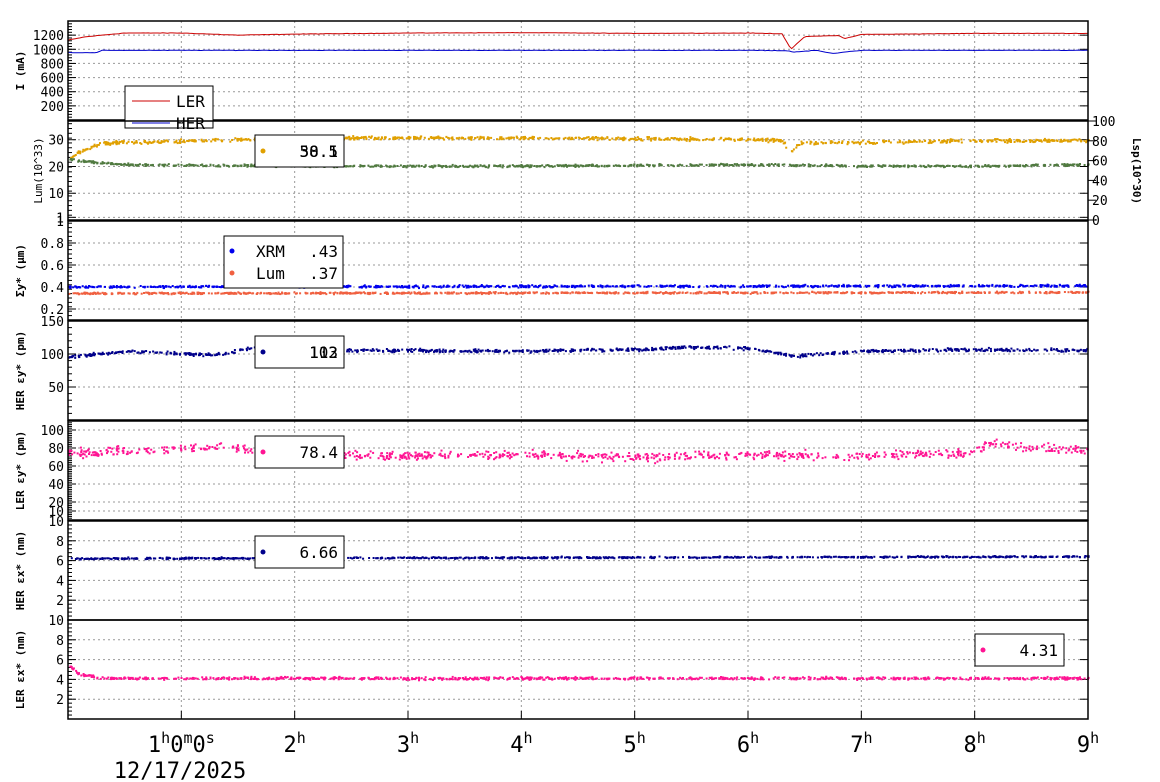  Describe the element at coordinates (299, 352) in the screenshot. I see `legend-box` at that location.